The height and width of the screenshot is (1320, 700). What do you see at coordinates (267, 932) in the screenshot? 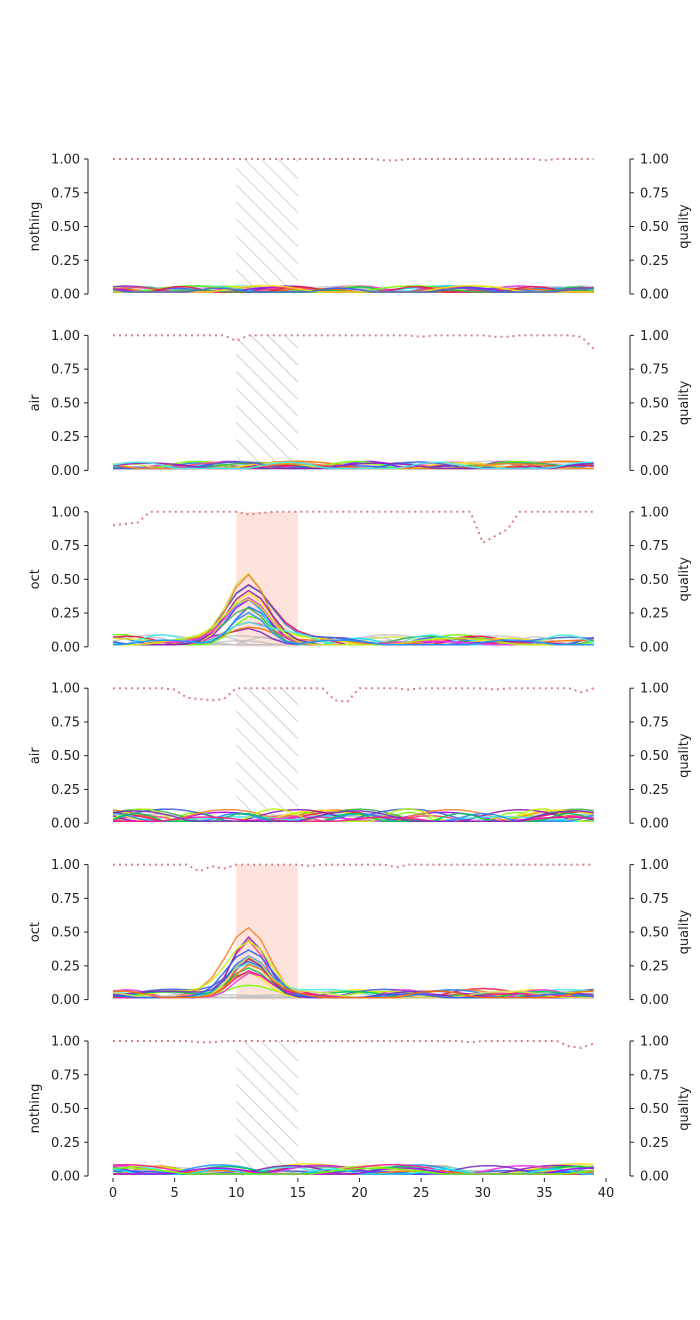
I see `stimulus-region` at bounding box center [267, 932].